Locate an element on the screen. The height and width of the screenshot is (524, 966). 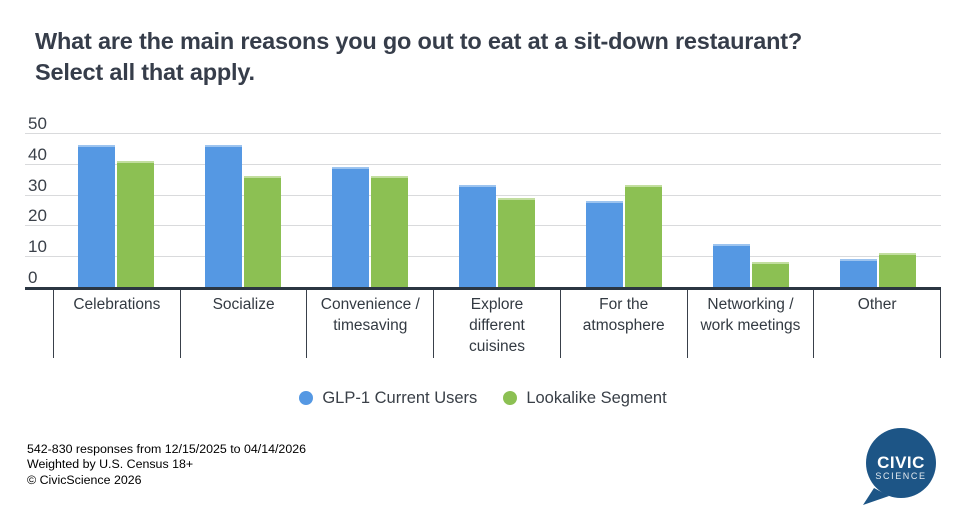
y-tick-label: 50 is located at coordinates (37, 123).